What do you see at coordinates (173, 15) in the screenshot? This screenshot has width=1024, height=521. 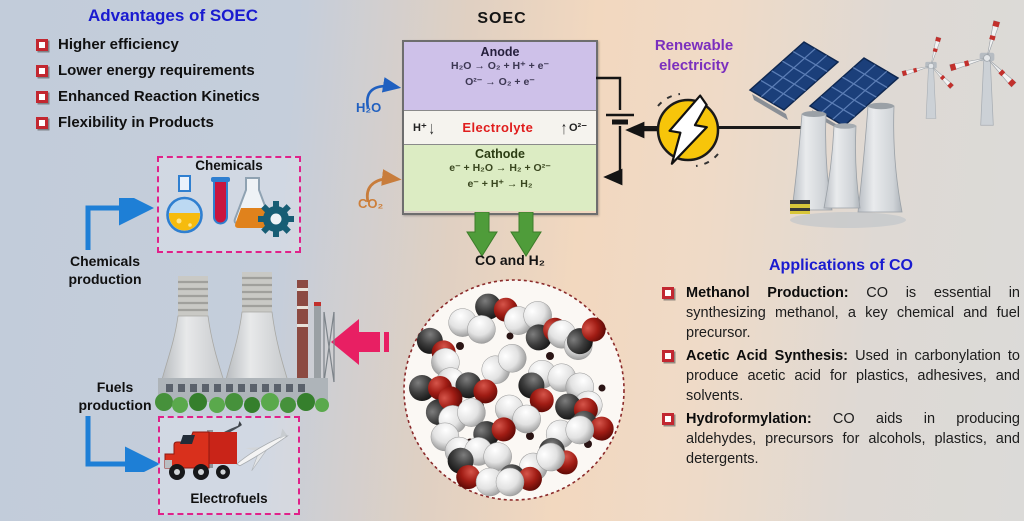 I see `advantages-title: Advantages of SOEC` at bounding box center [173, 15].